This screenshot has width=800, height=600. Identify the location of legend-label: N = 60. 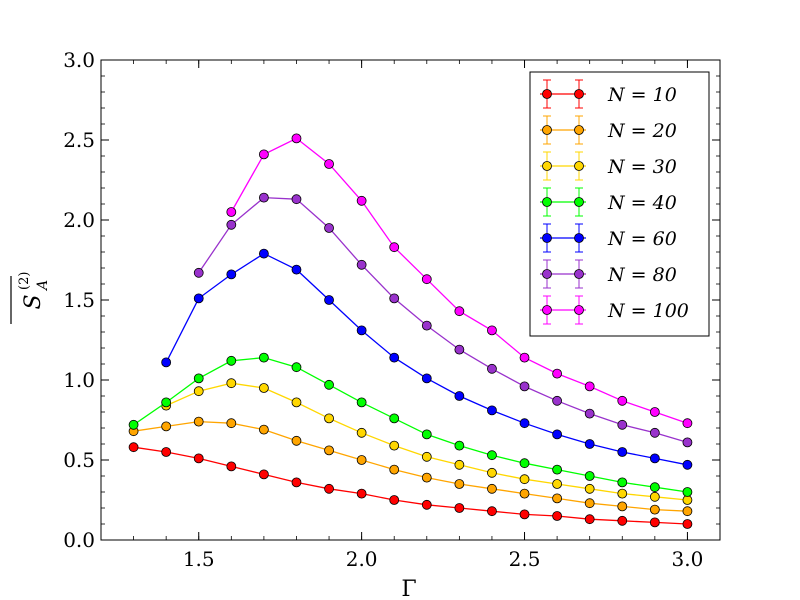
(642, 239).